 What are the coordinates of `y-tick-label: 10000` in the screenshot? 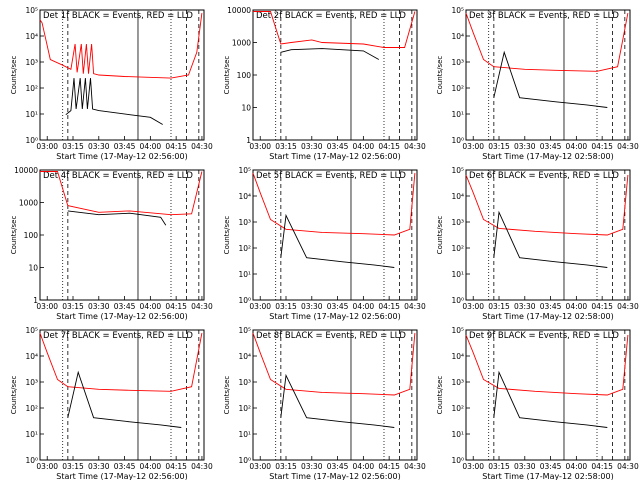 It's located at (26, 170).